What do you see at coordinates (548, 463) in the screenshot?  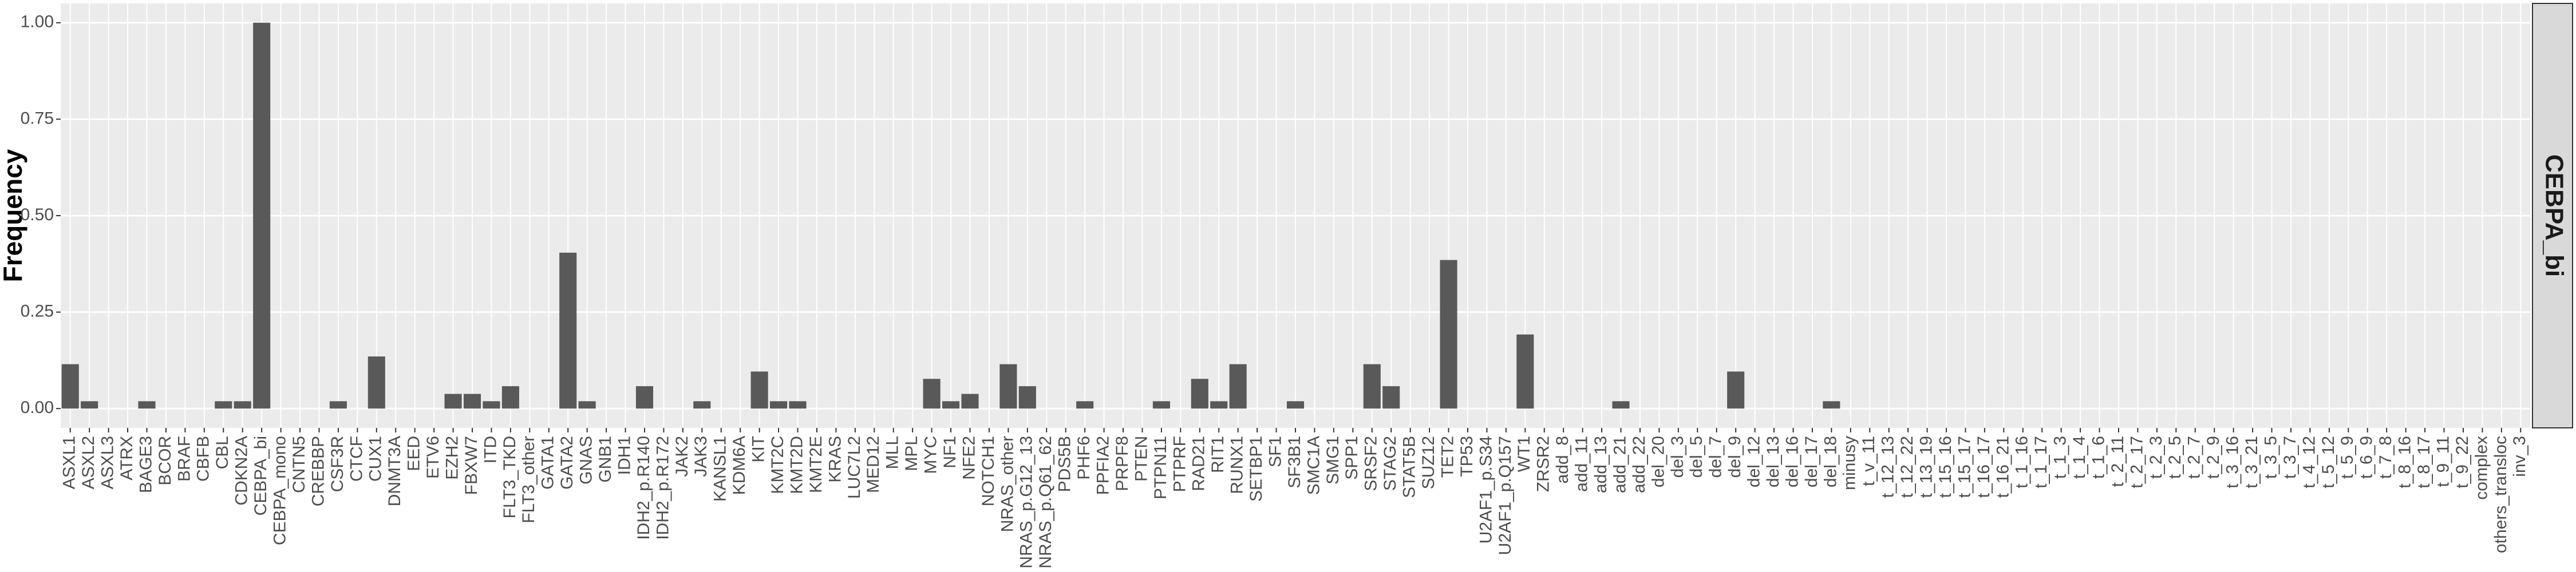 I see `x-tick-label: GATA1` at bounding box center [548, 463].